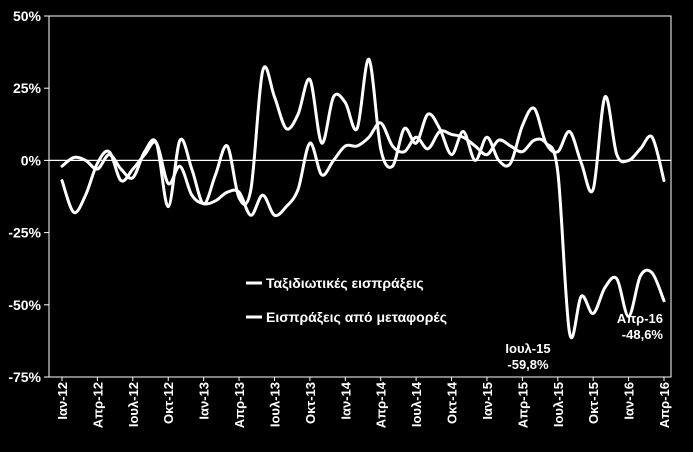 The width and height of the screenshot is (693, 452). I want to click on x-tick-label: Απρ-13, so click(239, 405).